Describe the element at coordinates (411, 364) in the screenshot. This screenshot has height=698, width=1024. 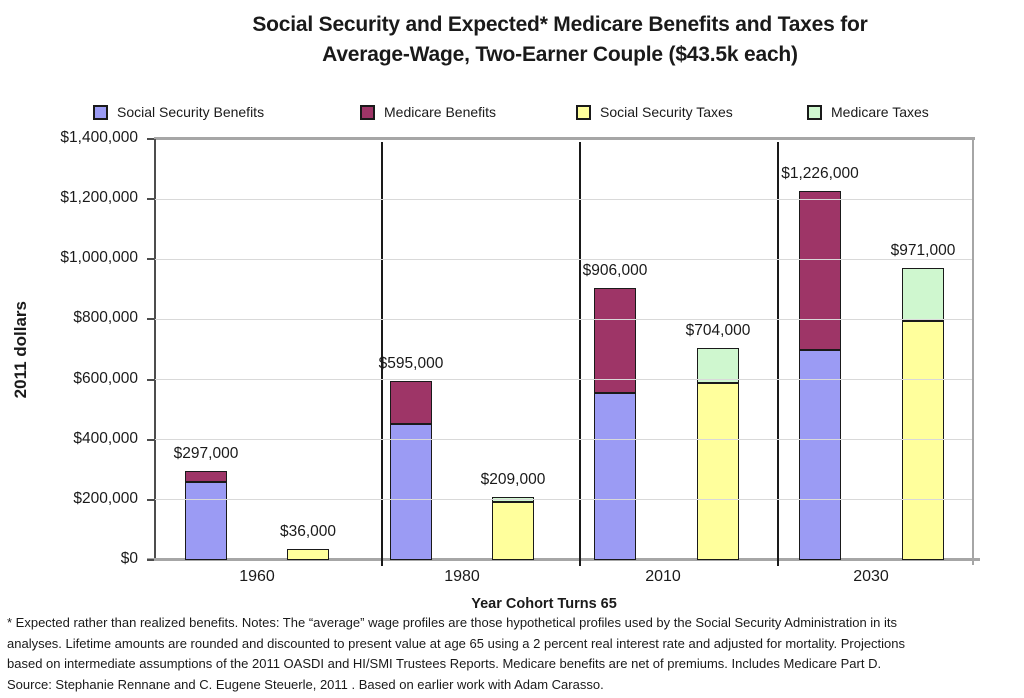
I see `bar-total-label: $595,000` at that location.